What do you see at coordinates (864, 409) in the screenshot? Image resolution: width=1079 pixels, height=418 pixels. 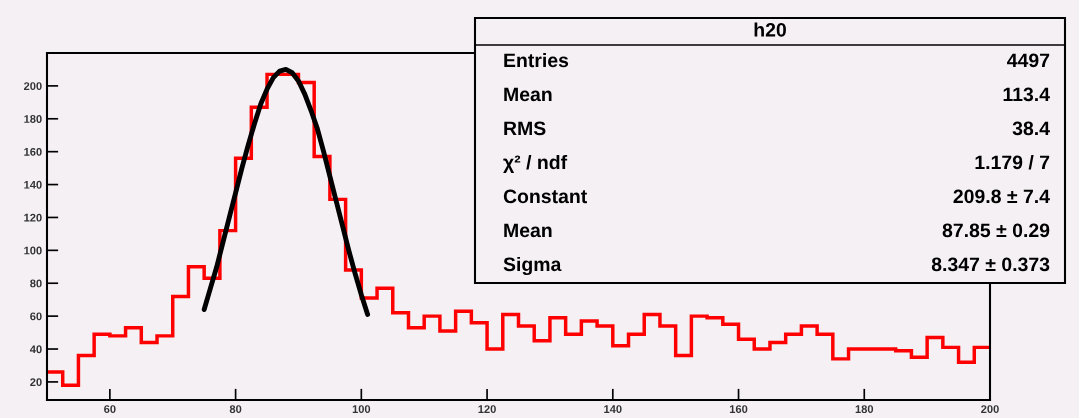 I see `x-tick-label: 180` at bounding box center [864, 409].